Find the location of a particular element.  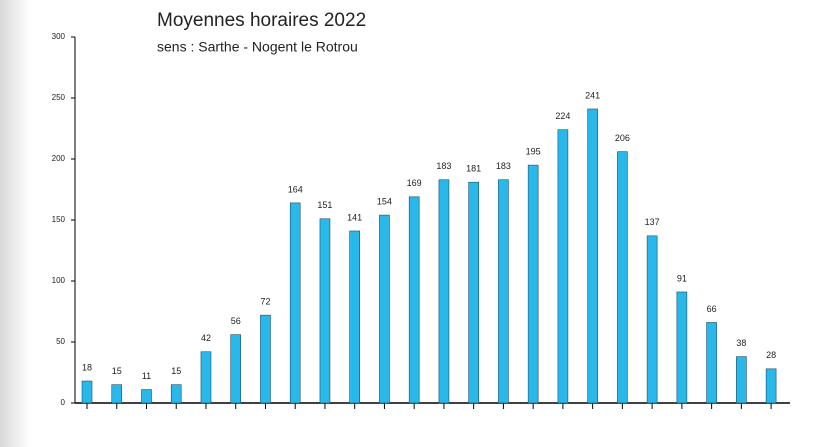

y-tick-label: 100 is located at coordinates (59, 280).